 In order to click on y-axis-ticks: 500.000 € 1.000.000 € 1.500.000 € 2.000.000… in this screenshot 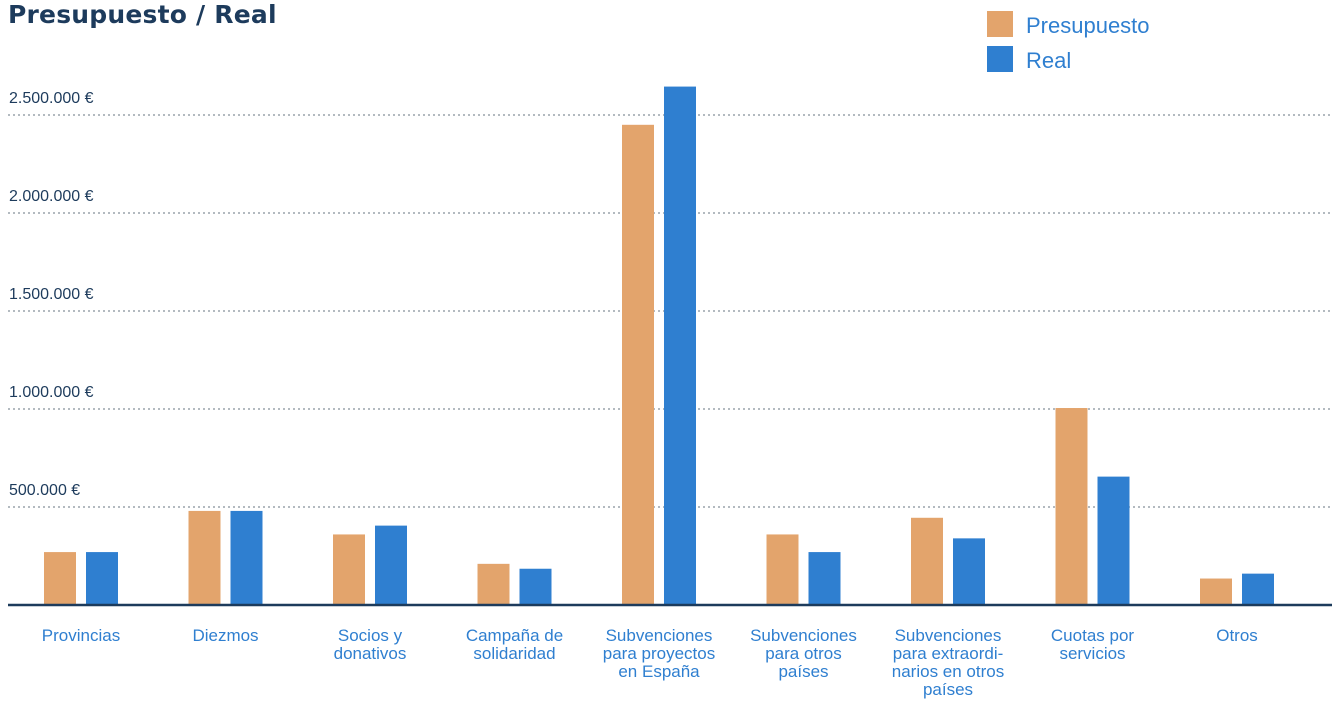, I will do `click(51, 294)`.